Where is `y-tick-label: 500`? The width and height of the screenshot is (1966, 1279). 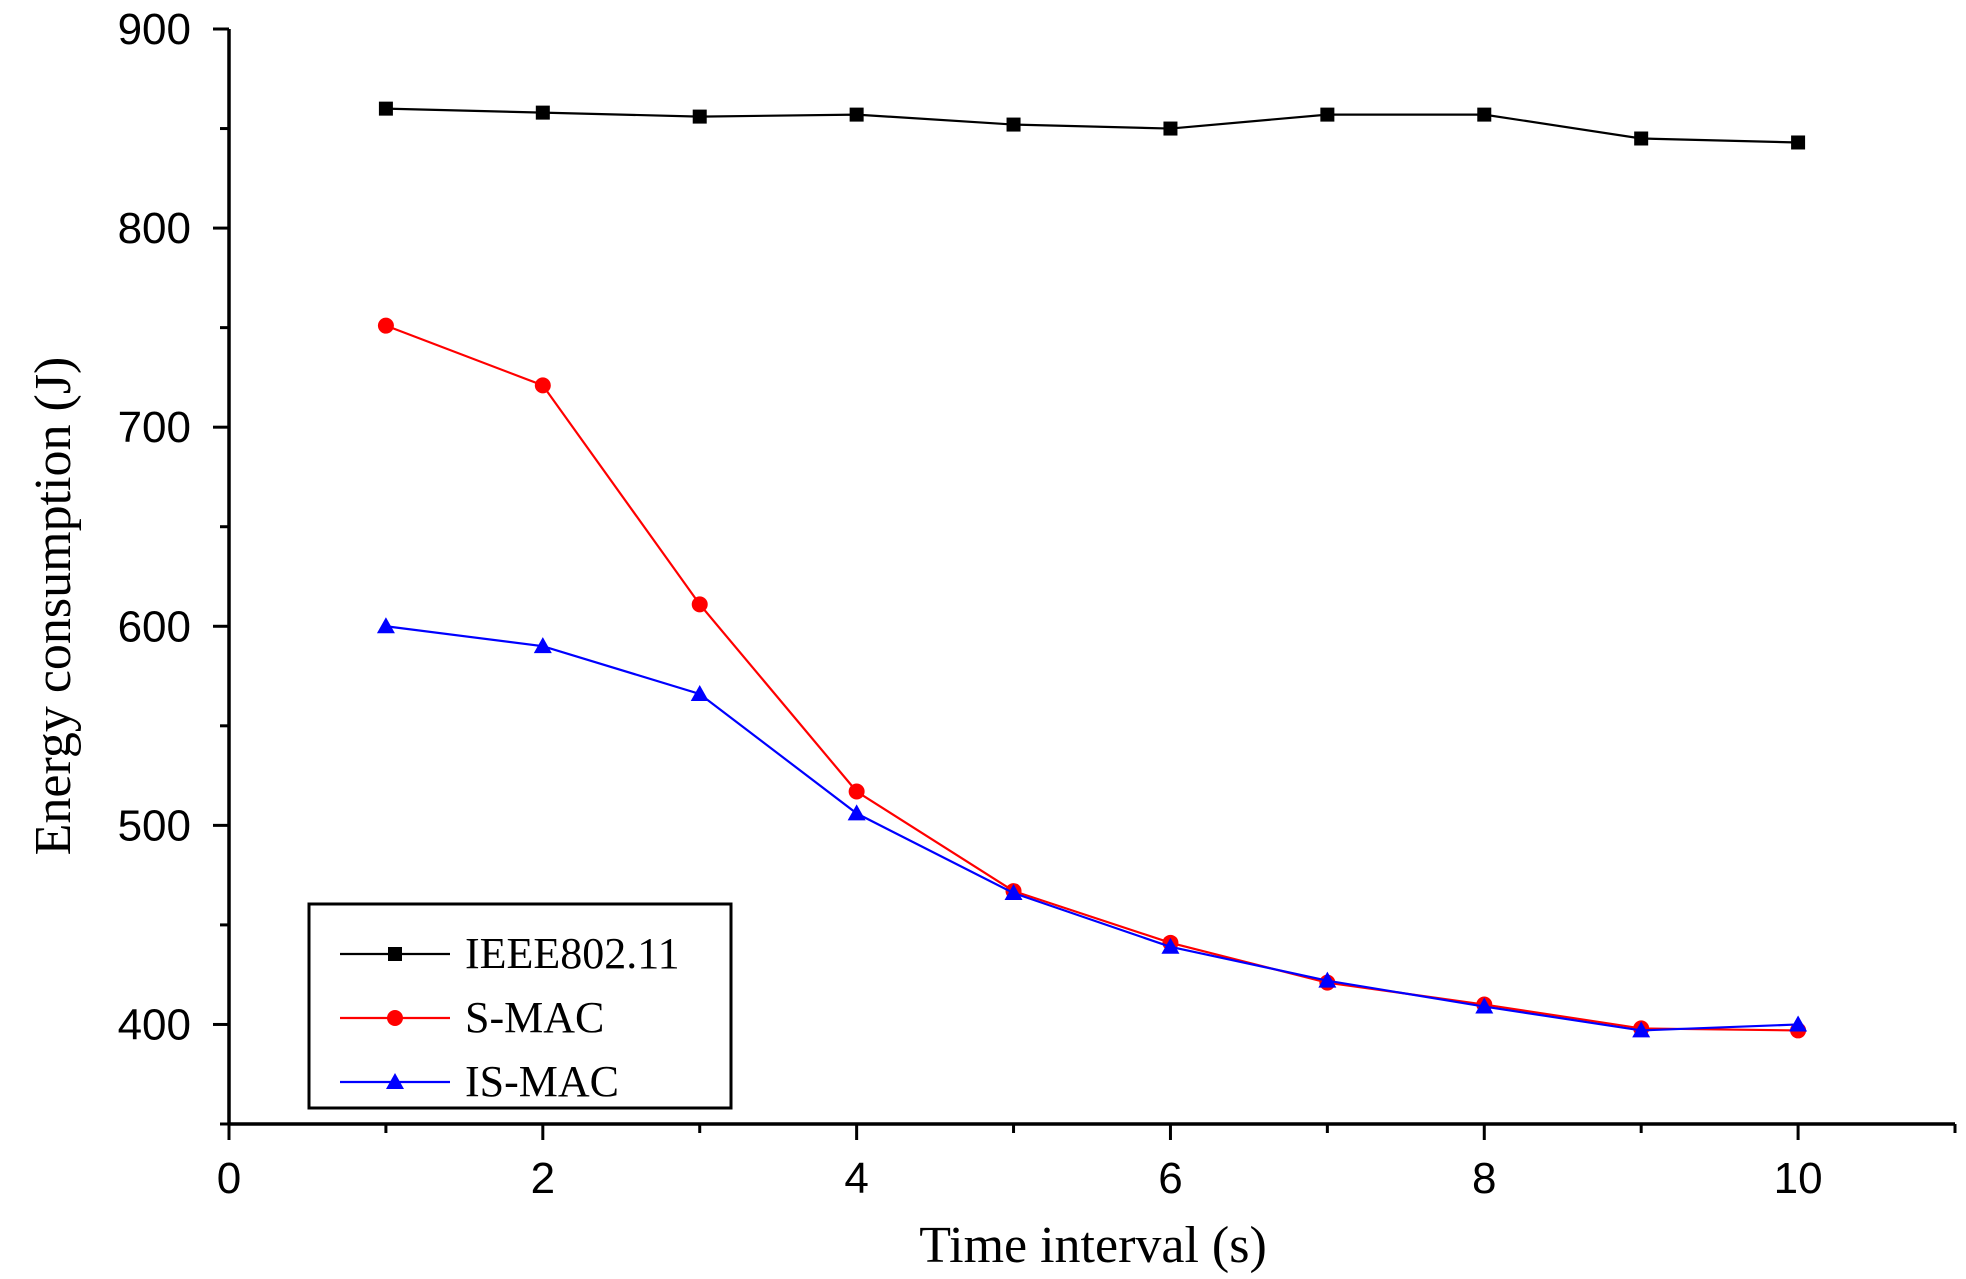
y-tick-label: 500 is located at coordinates (154, 825).